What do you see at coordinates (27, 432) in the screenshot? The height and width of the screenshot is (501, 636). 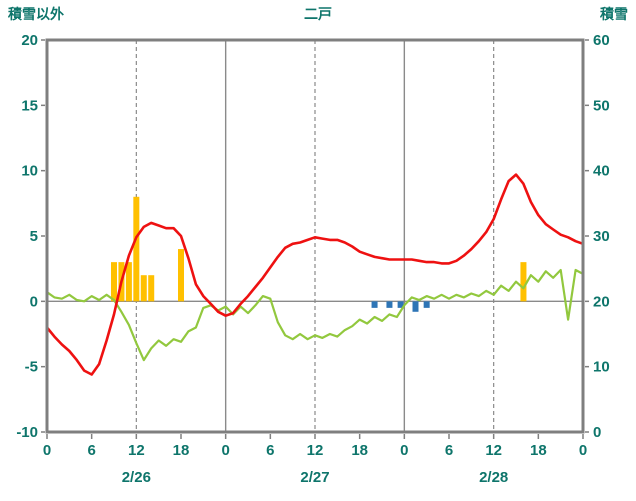 I see `left-axis-tick-label: -10` at bounding box center [27, 432].